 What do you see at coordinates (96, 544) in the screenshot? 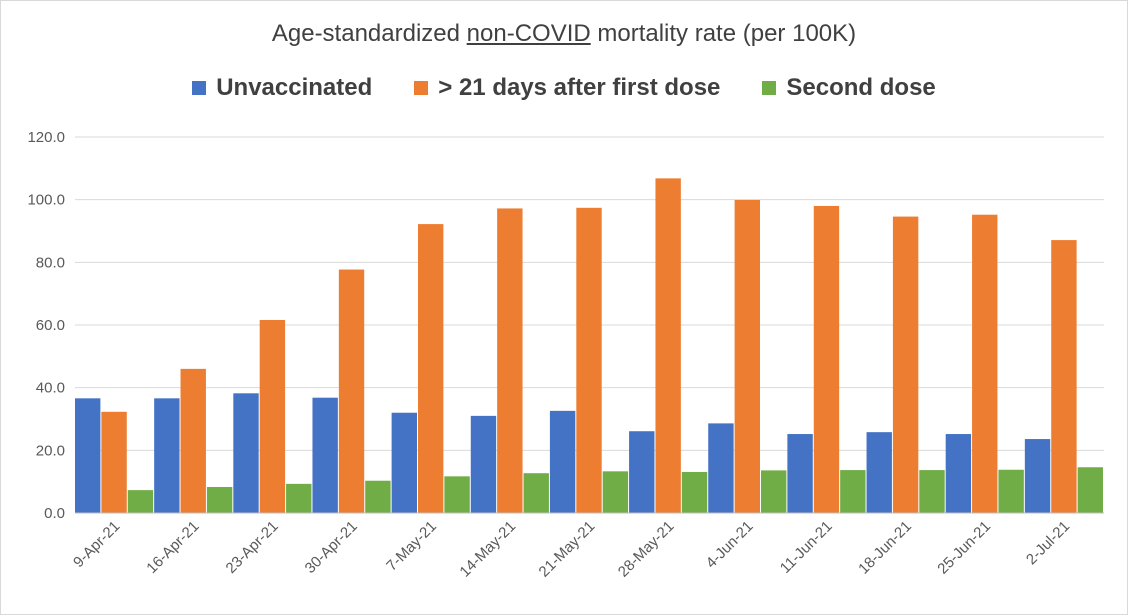
I see `x-tick-label: 9-Apr-21` at bounding box center [96, 544].